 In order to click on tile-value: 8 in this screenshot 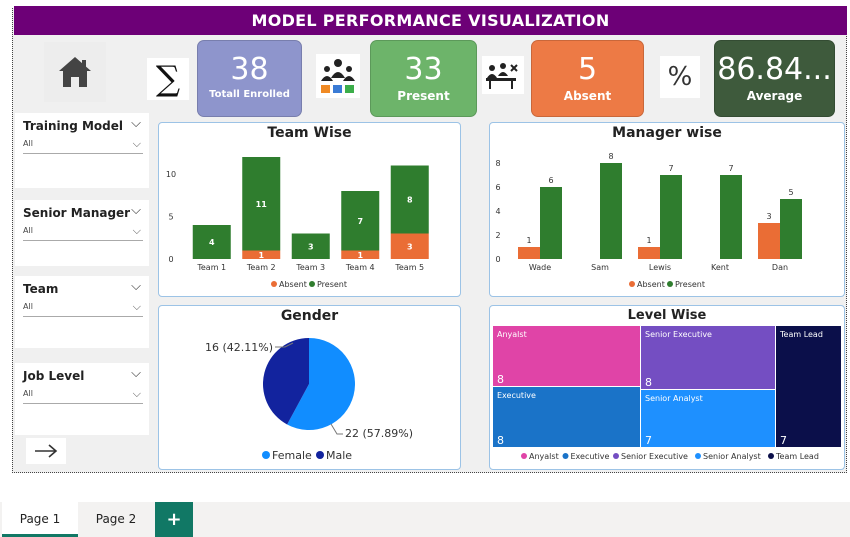, I will do `click(500, 440)`.